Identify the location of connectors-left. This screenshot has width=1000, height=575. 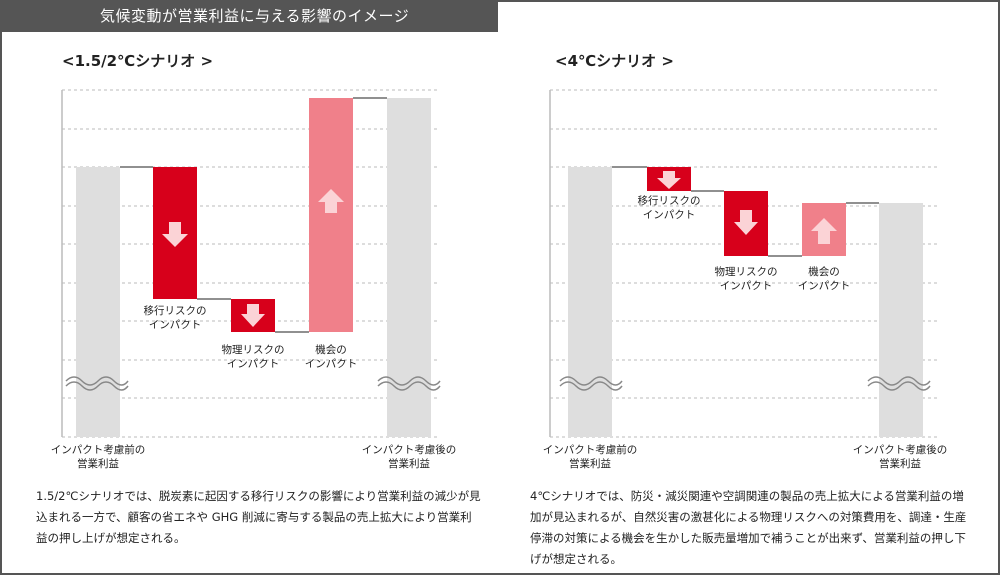
(253, 215).